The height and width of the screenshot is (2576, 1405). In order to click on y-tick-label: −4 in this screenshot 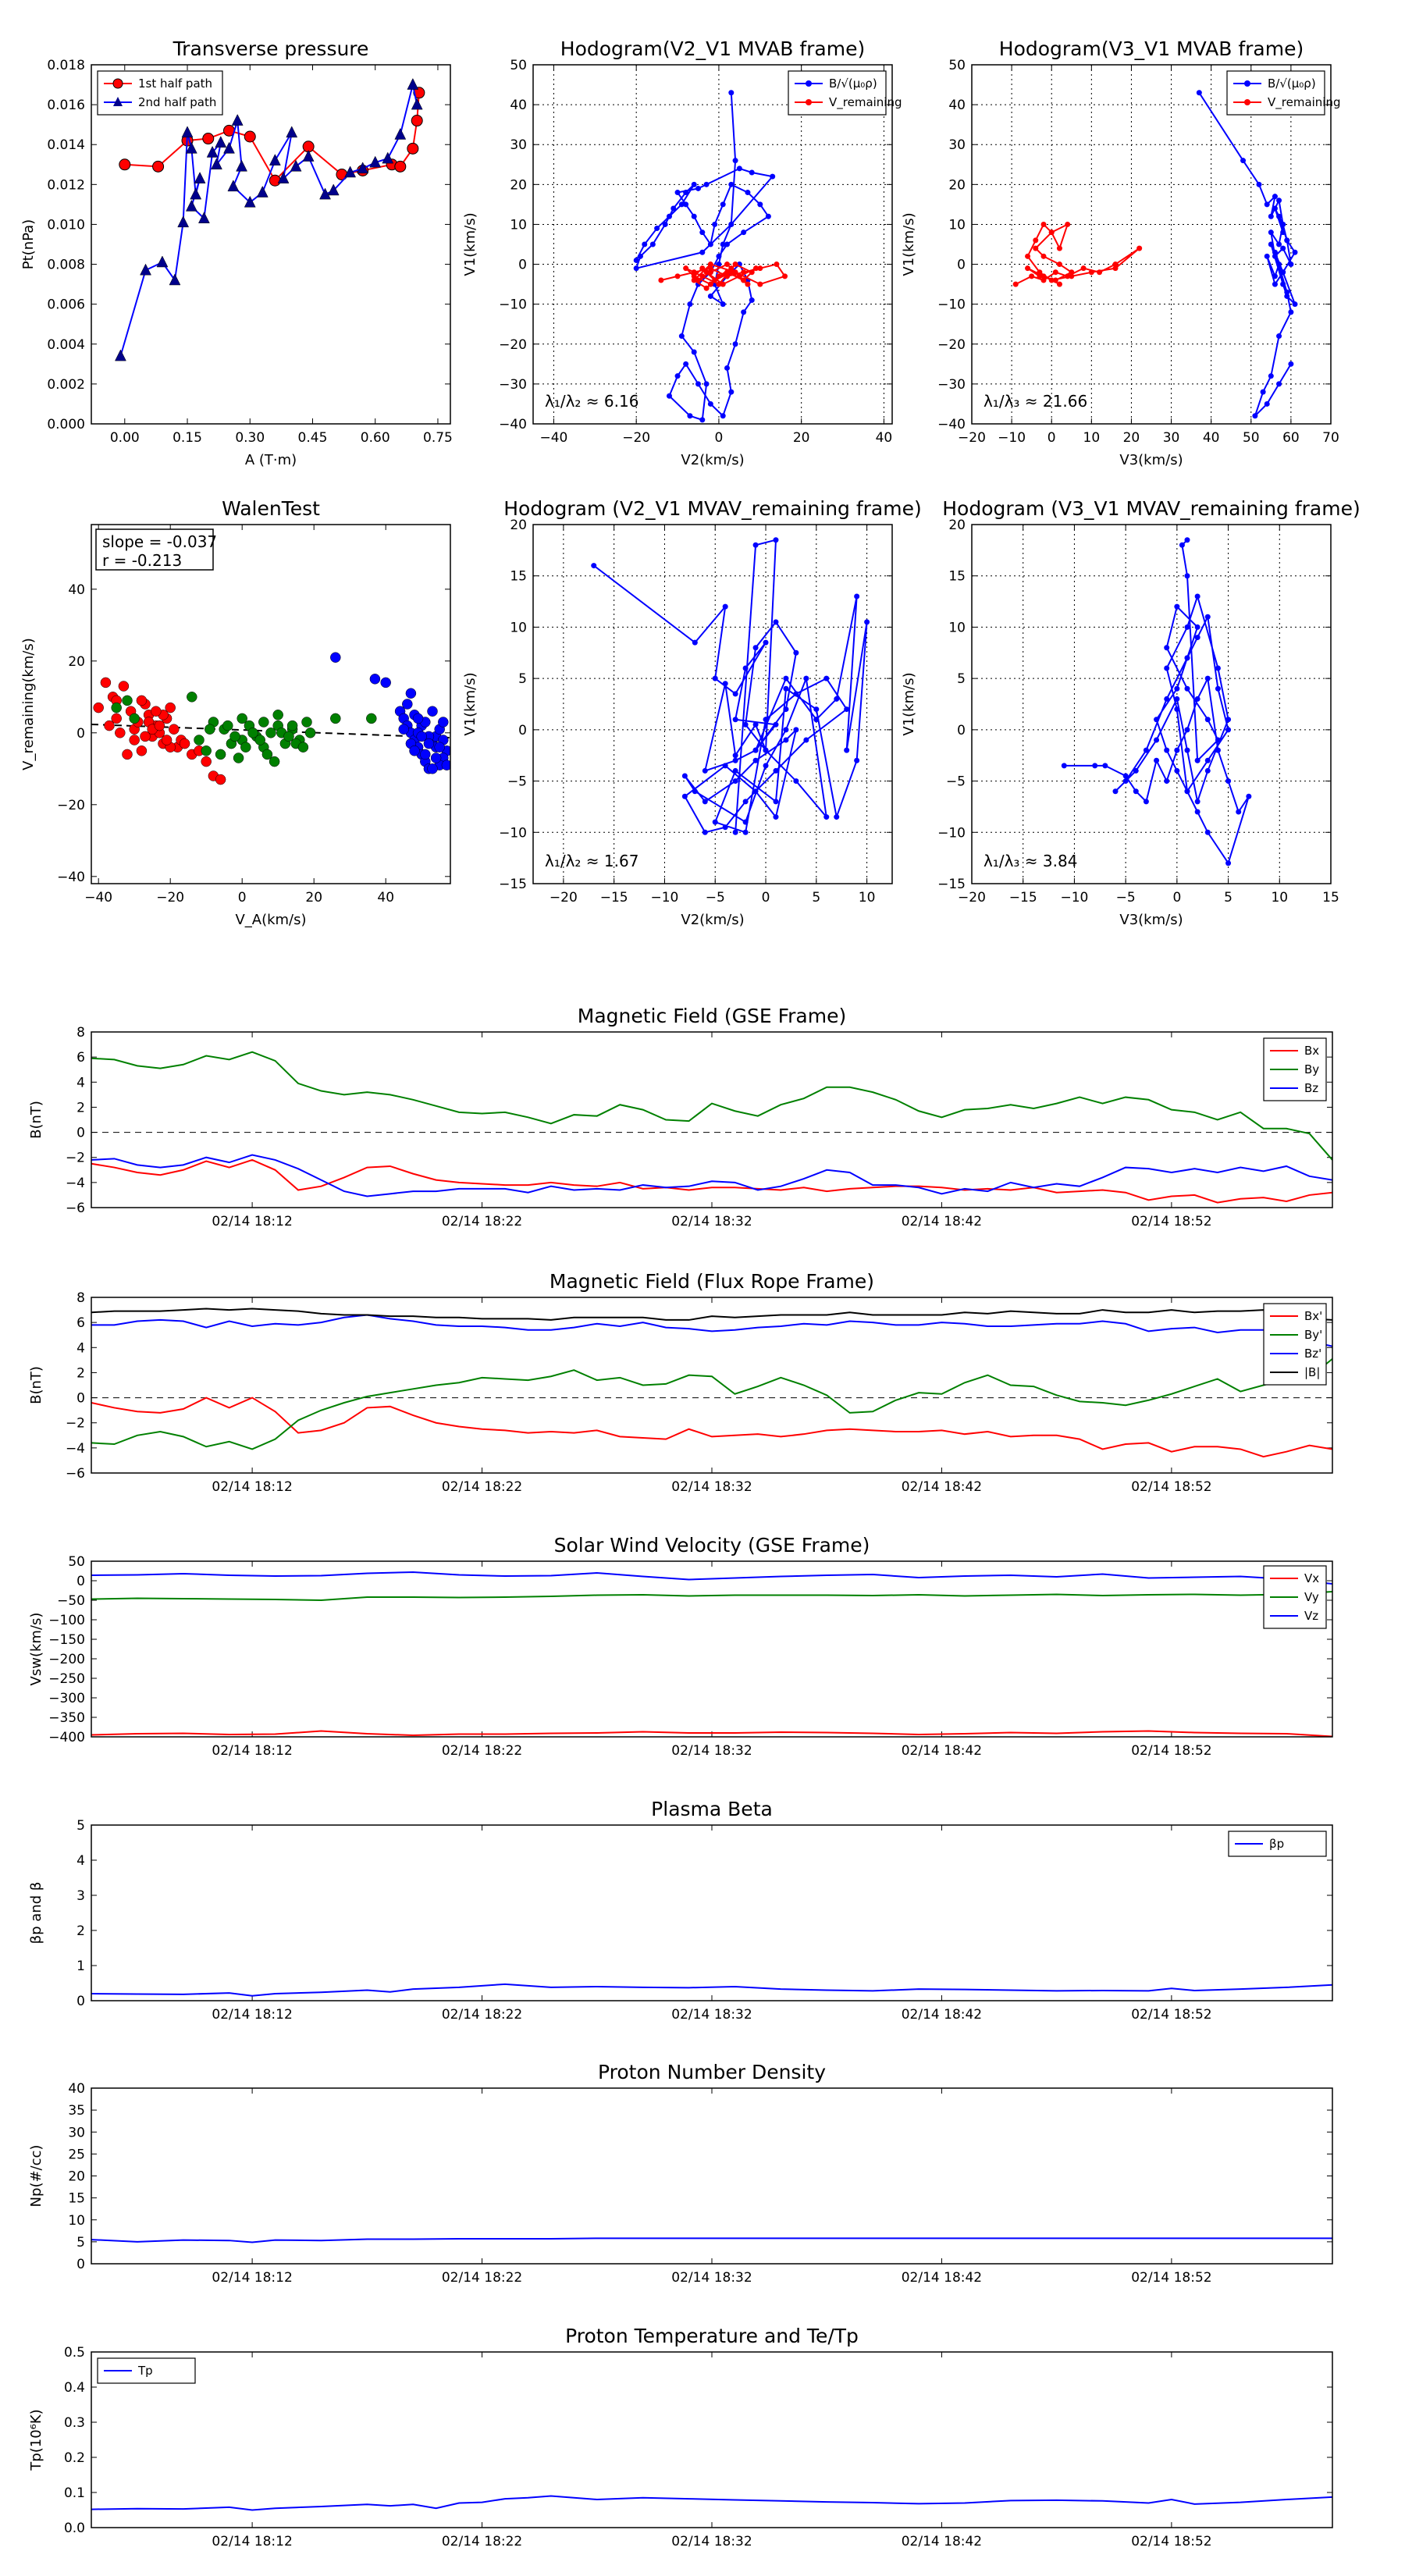, I will do `click(76, 1449)`.